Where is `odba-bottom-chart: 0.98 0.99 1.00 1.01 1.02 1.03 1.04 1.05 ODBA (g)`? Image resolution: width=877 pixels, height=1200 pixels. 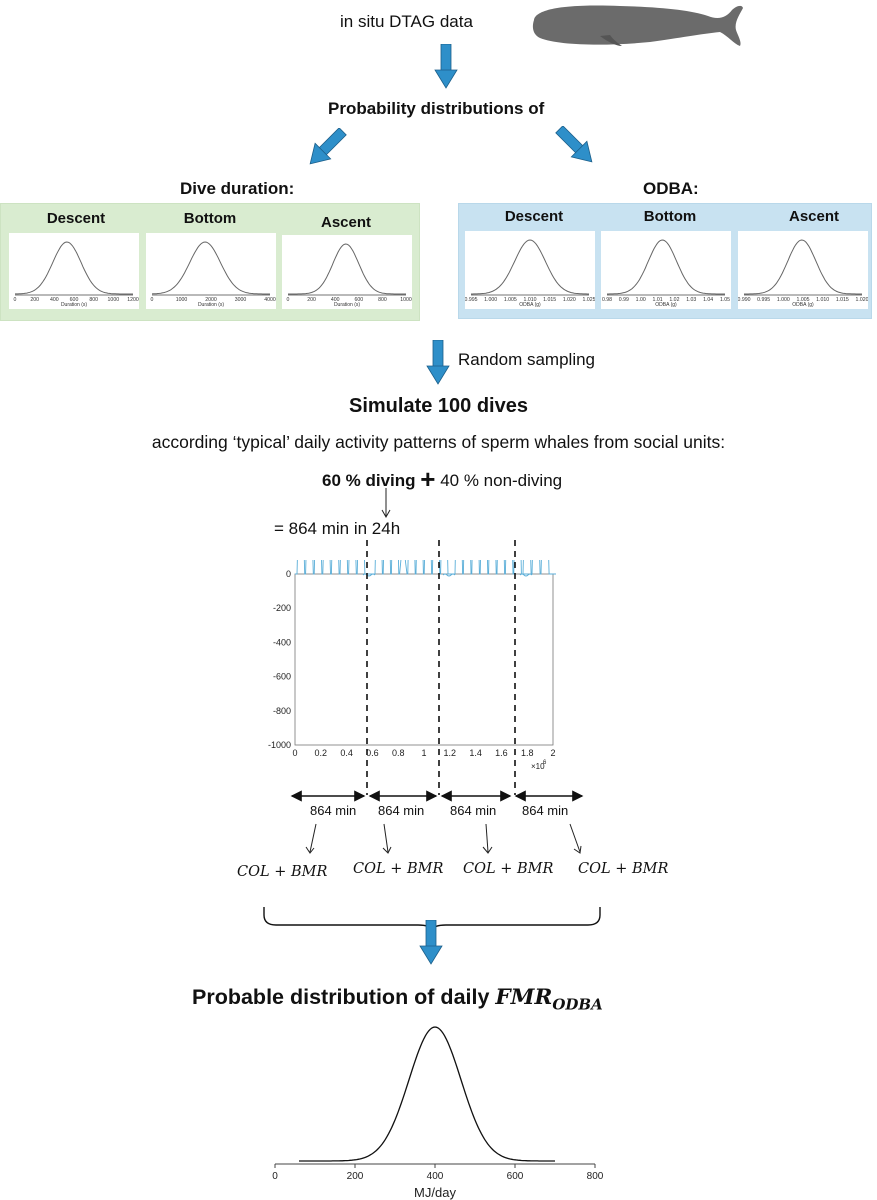 odba-bottom-chart: 0.98 0.99 1.00 1.01 1.02 1.03 1.04 1.05 ODBA (g) is located at coordinates (666, 270).